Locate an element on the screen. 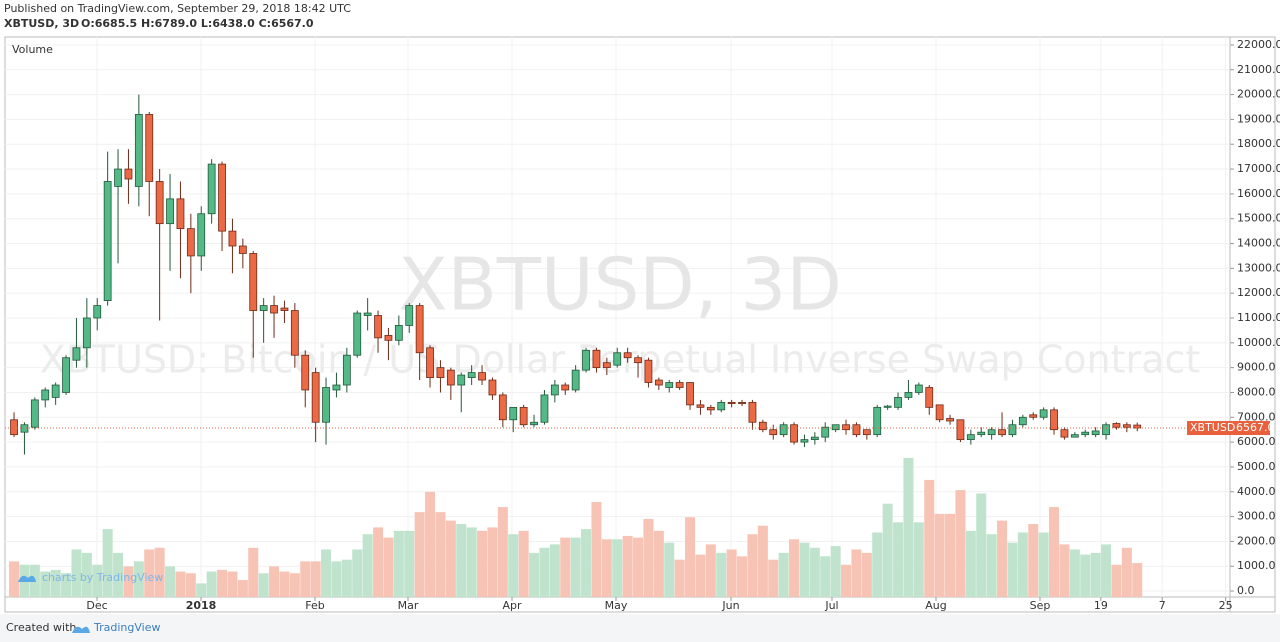  footer-bar is located at coordinates (640, 628).